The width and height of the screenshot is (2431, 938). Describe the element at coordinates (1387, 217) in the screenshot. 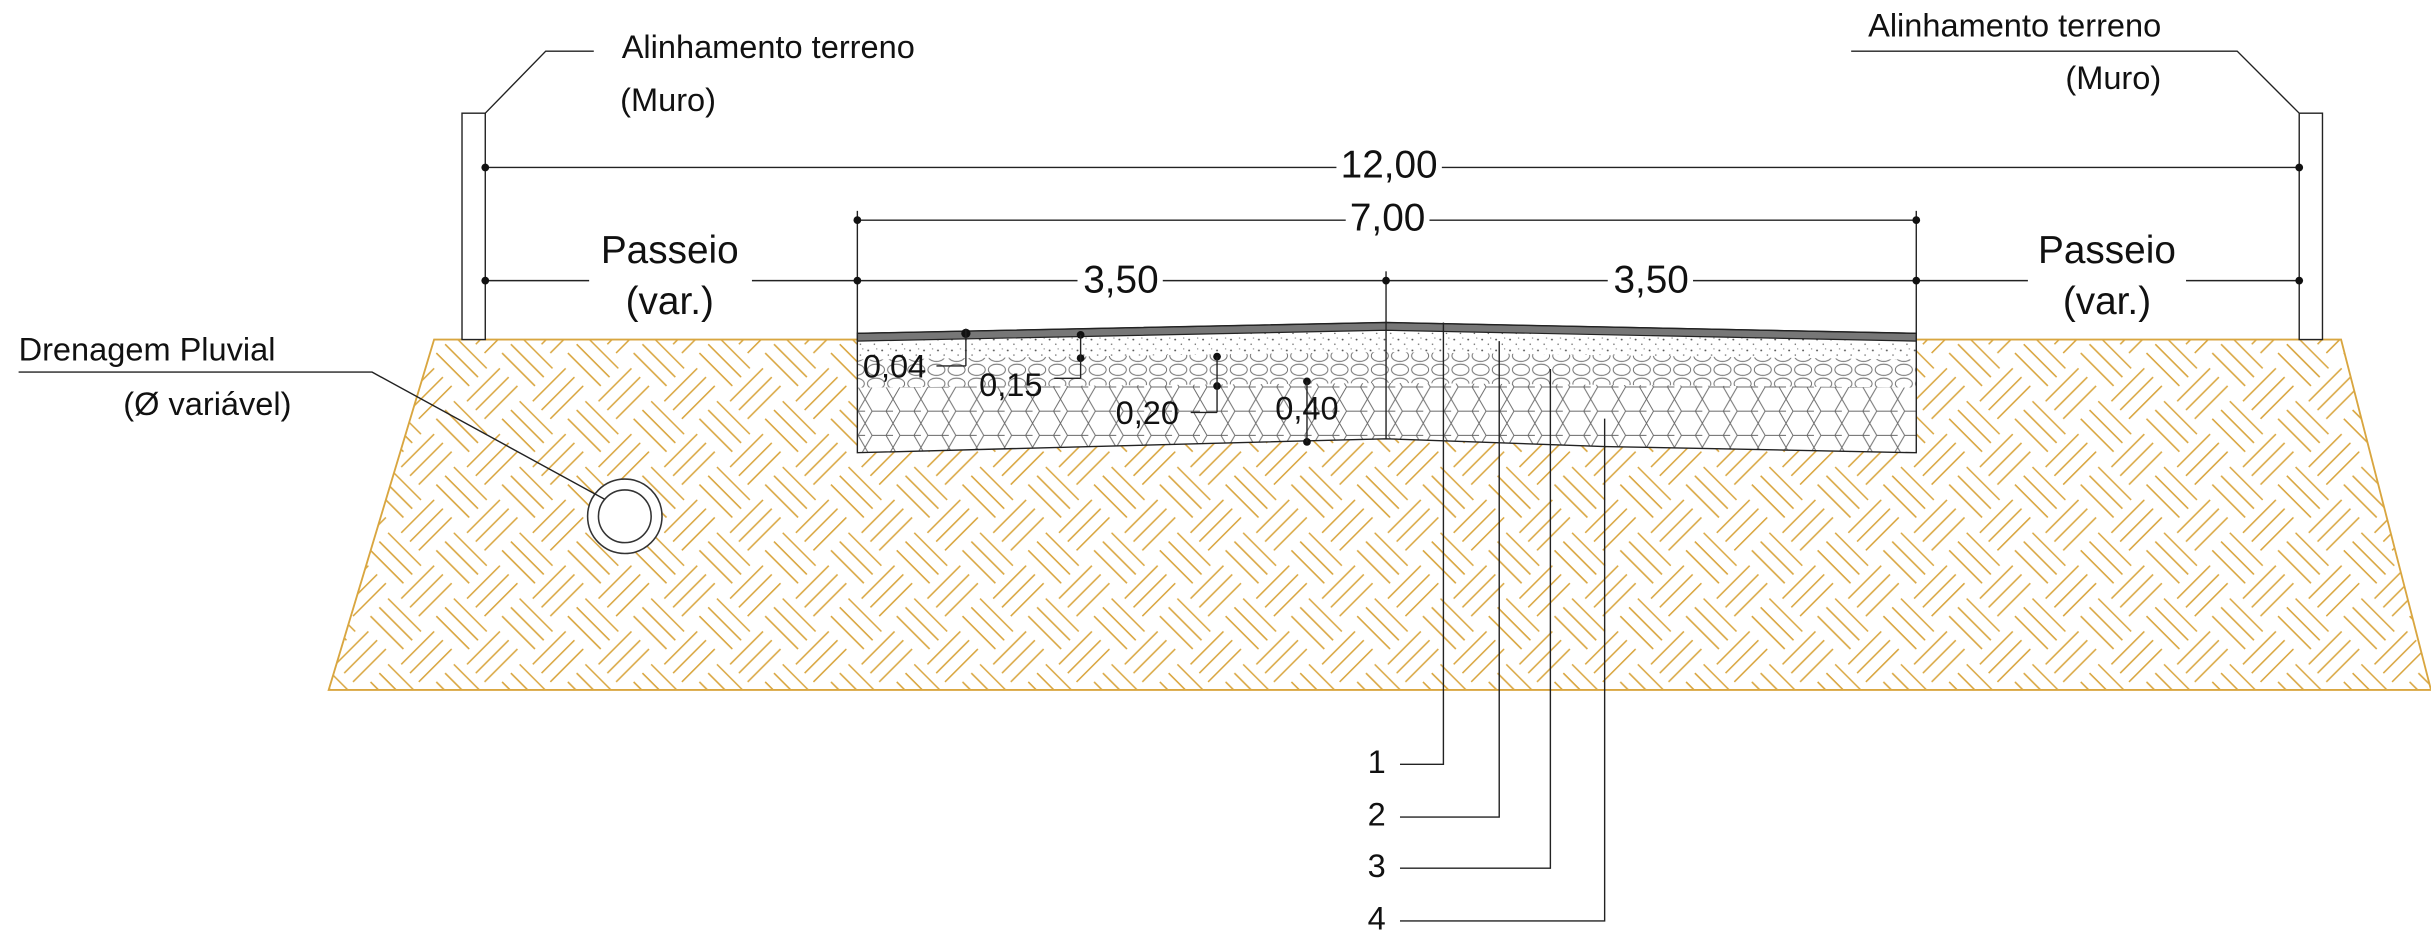

I see `dim-roadway: 7,00` at that location.